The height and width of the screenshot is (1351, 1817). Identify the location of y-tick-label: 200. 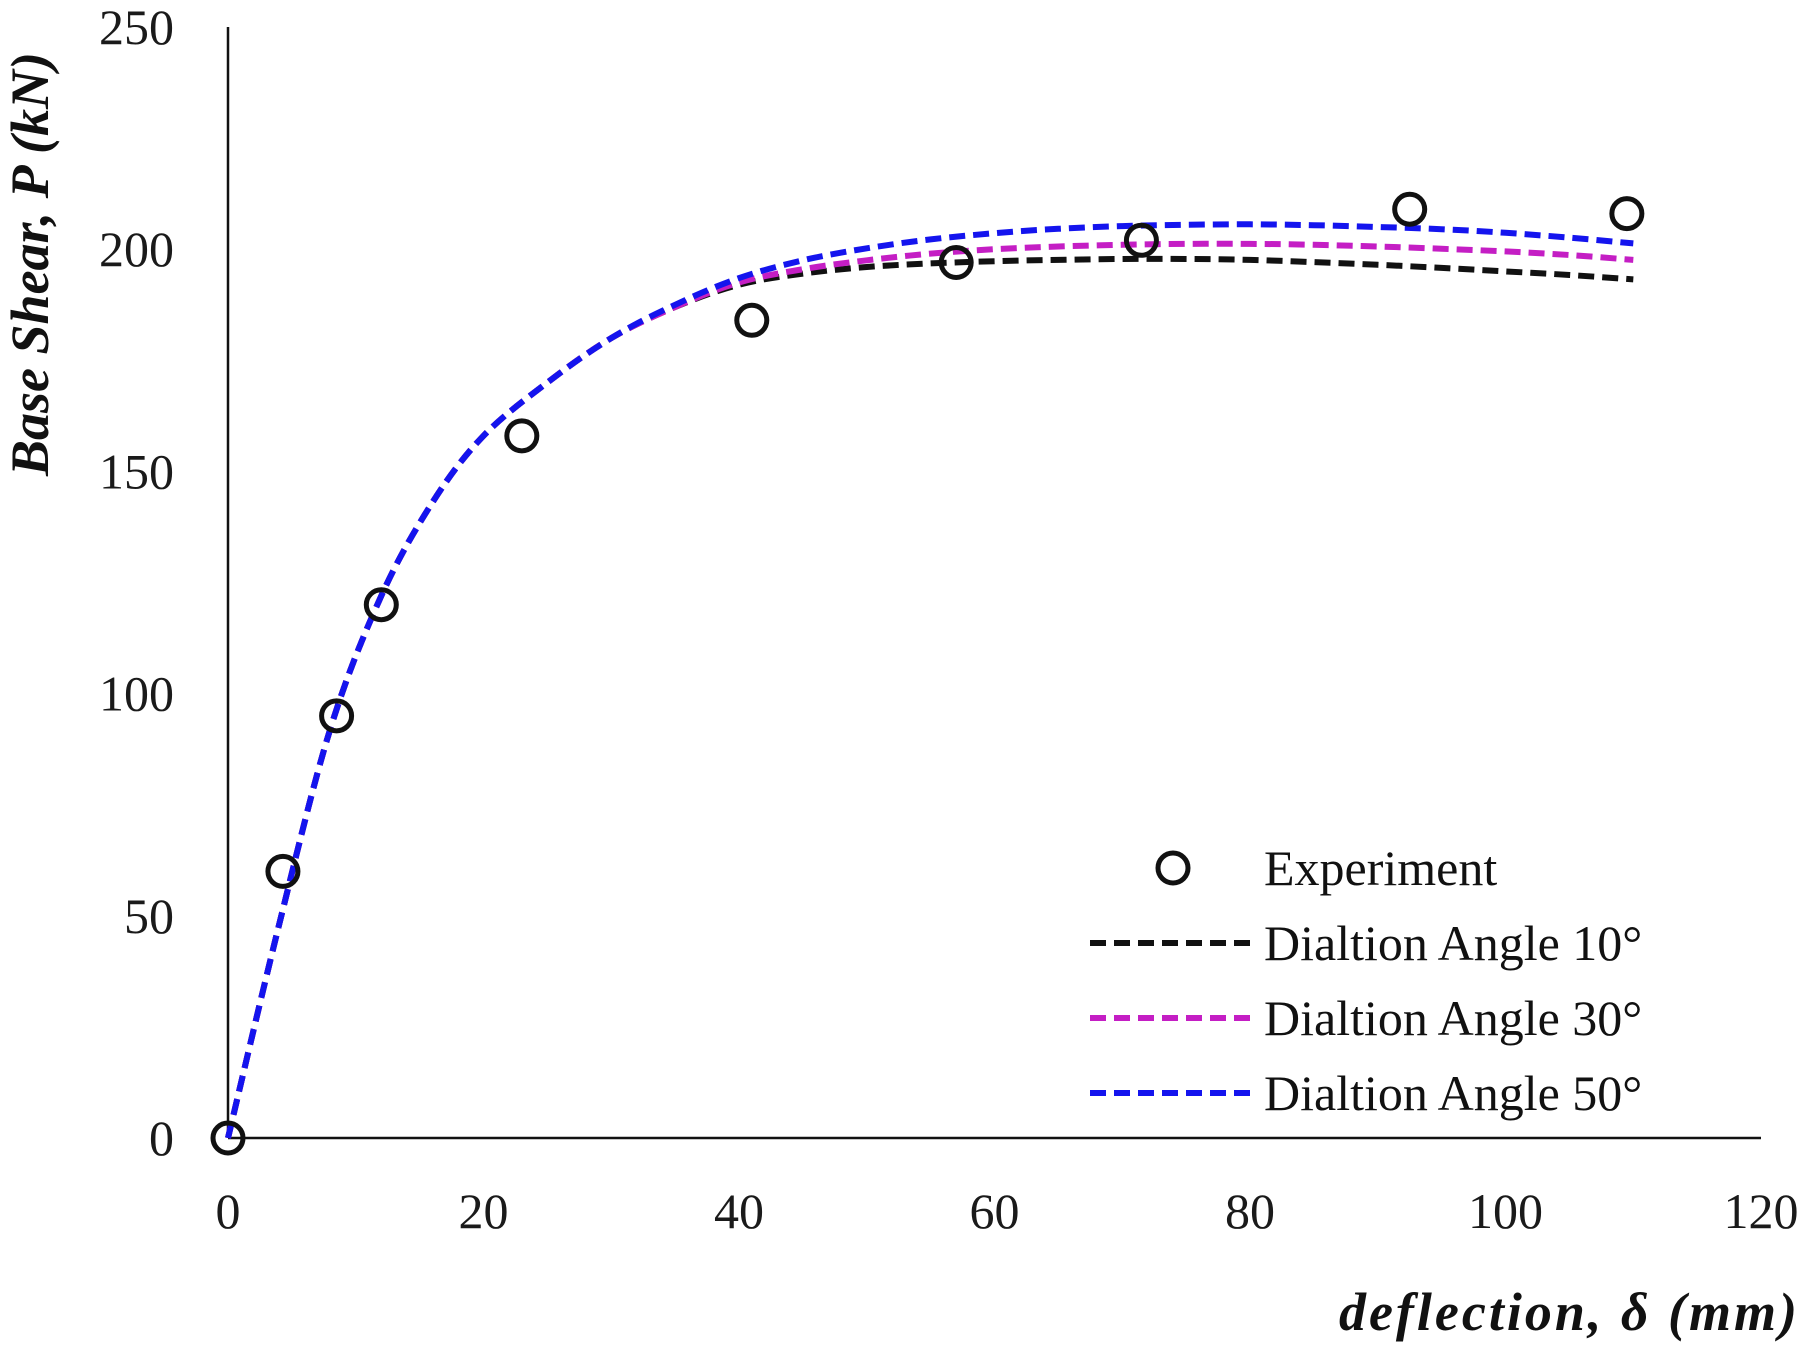
(136, 249).